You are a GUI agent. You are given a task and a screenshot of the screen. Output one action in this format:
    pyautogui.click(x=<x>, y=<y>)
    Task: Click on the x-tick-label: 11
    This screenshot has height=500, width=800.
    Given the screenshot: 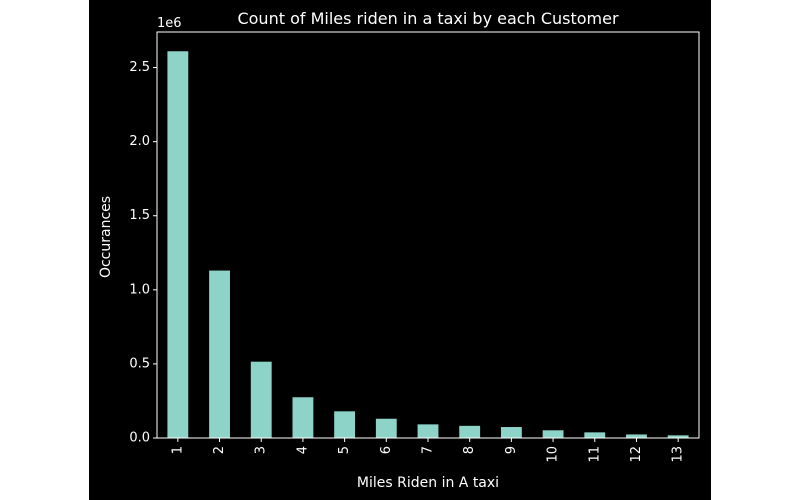 What is the action you would take?
    pyautogui.click(x=594, y=454)
    